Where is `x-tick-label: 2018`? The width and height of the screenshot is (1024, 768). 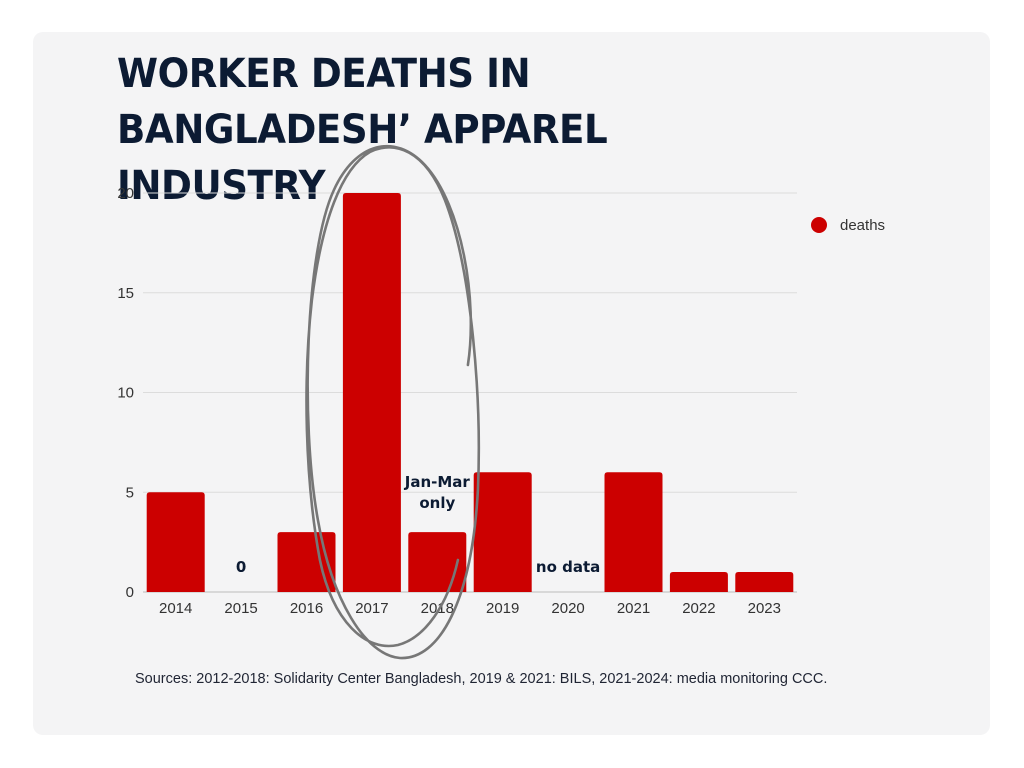 x-tick-label: 2018 is located at coordinates (437, 608).